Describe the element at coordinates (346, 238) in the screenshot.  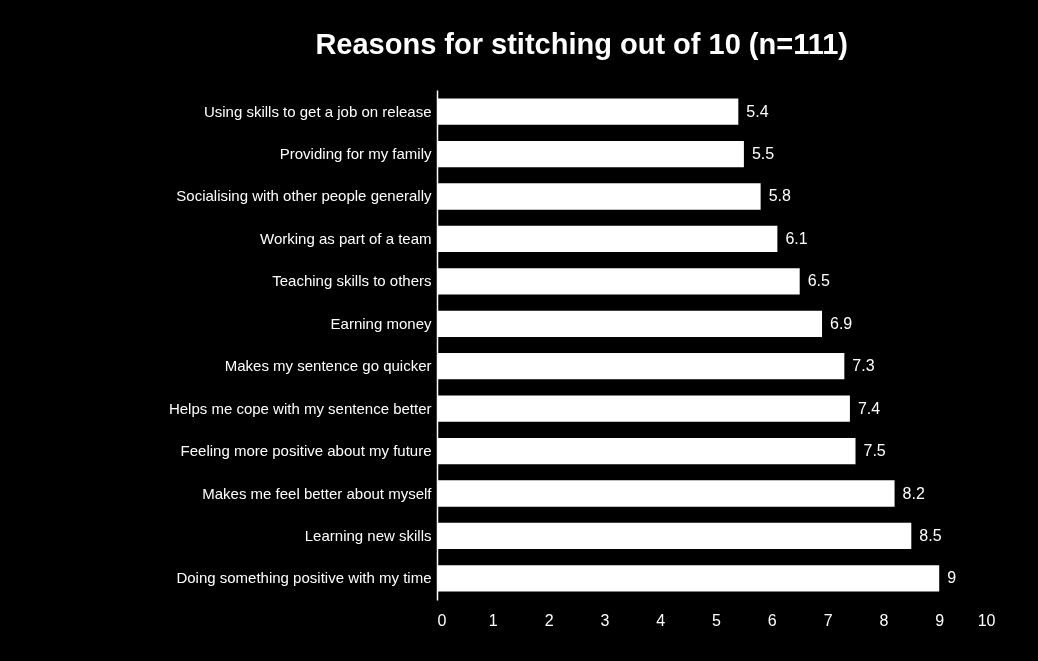
I see `y-tick-label: Working as part of a team` at that location.